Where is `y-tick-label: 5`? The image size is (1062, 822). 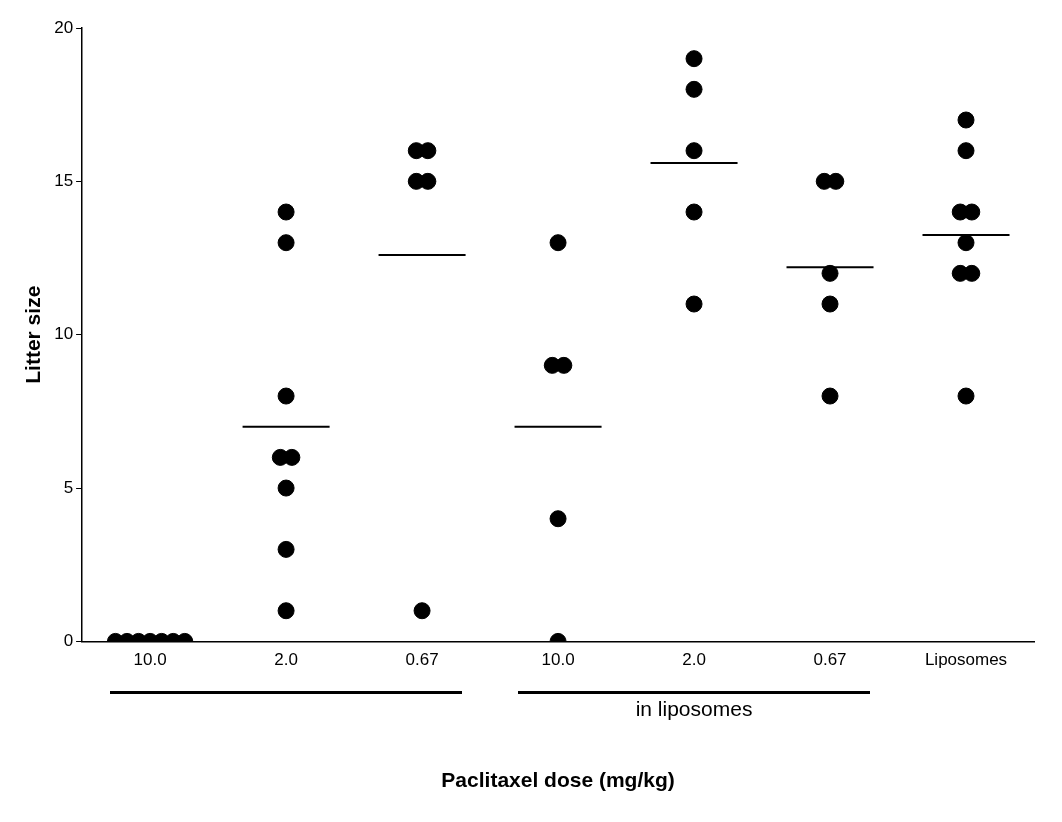 y-tick-label: 5 is located at coordinates (68, 487).